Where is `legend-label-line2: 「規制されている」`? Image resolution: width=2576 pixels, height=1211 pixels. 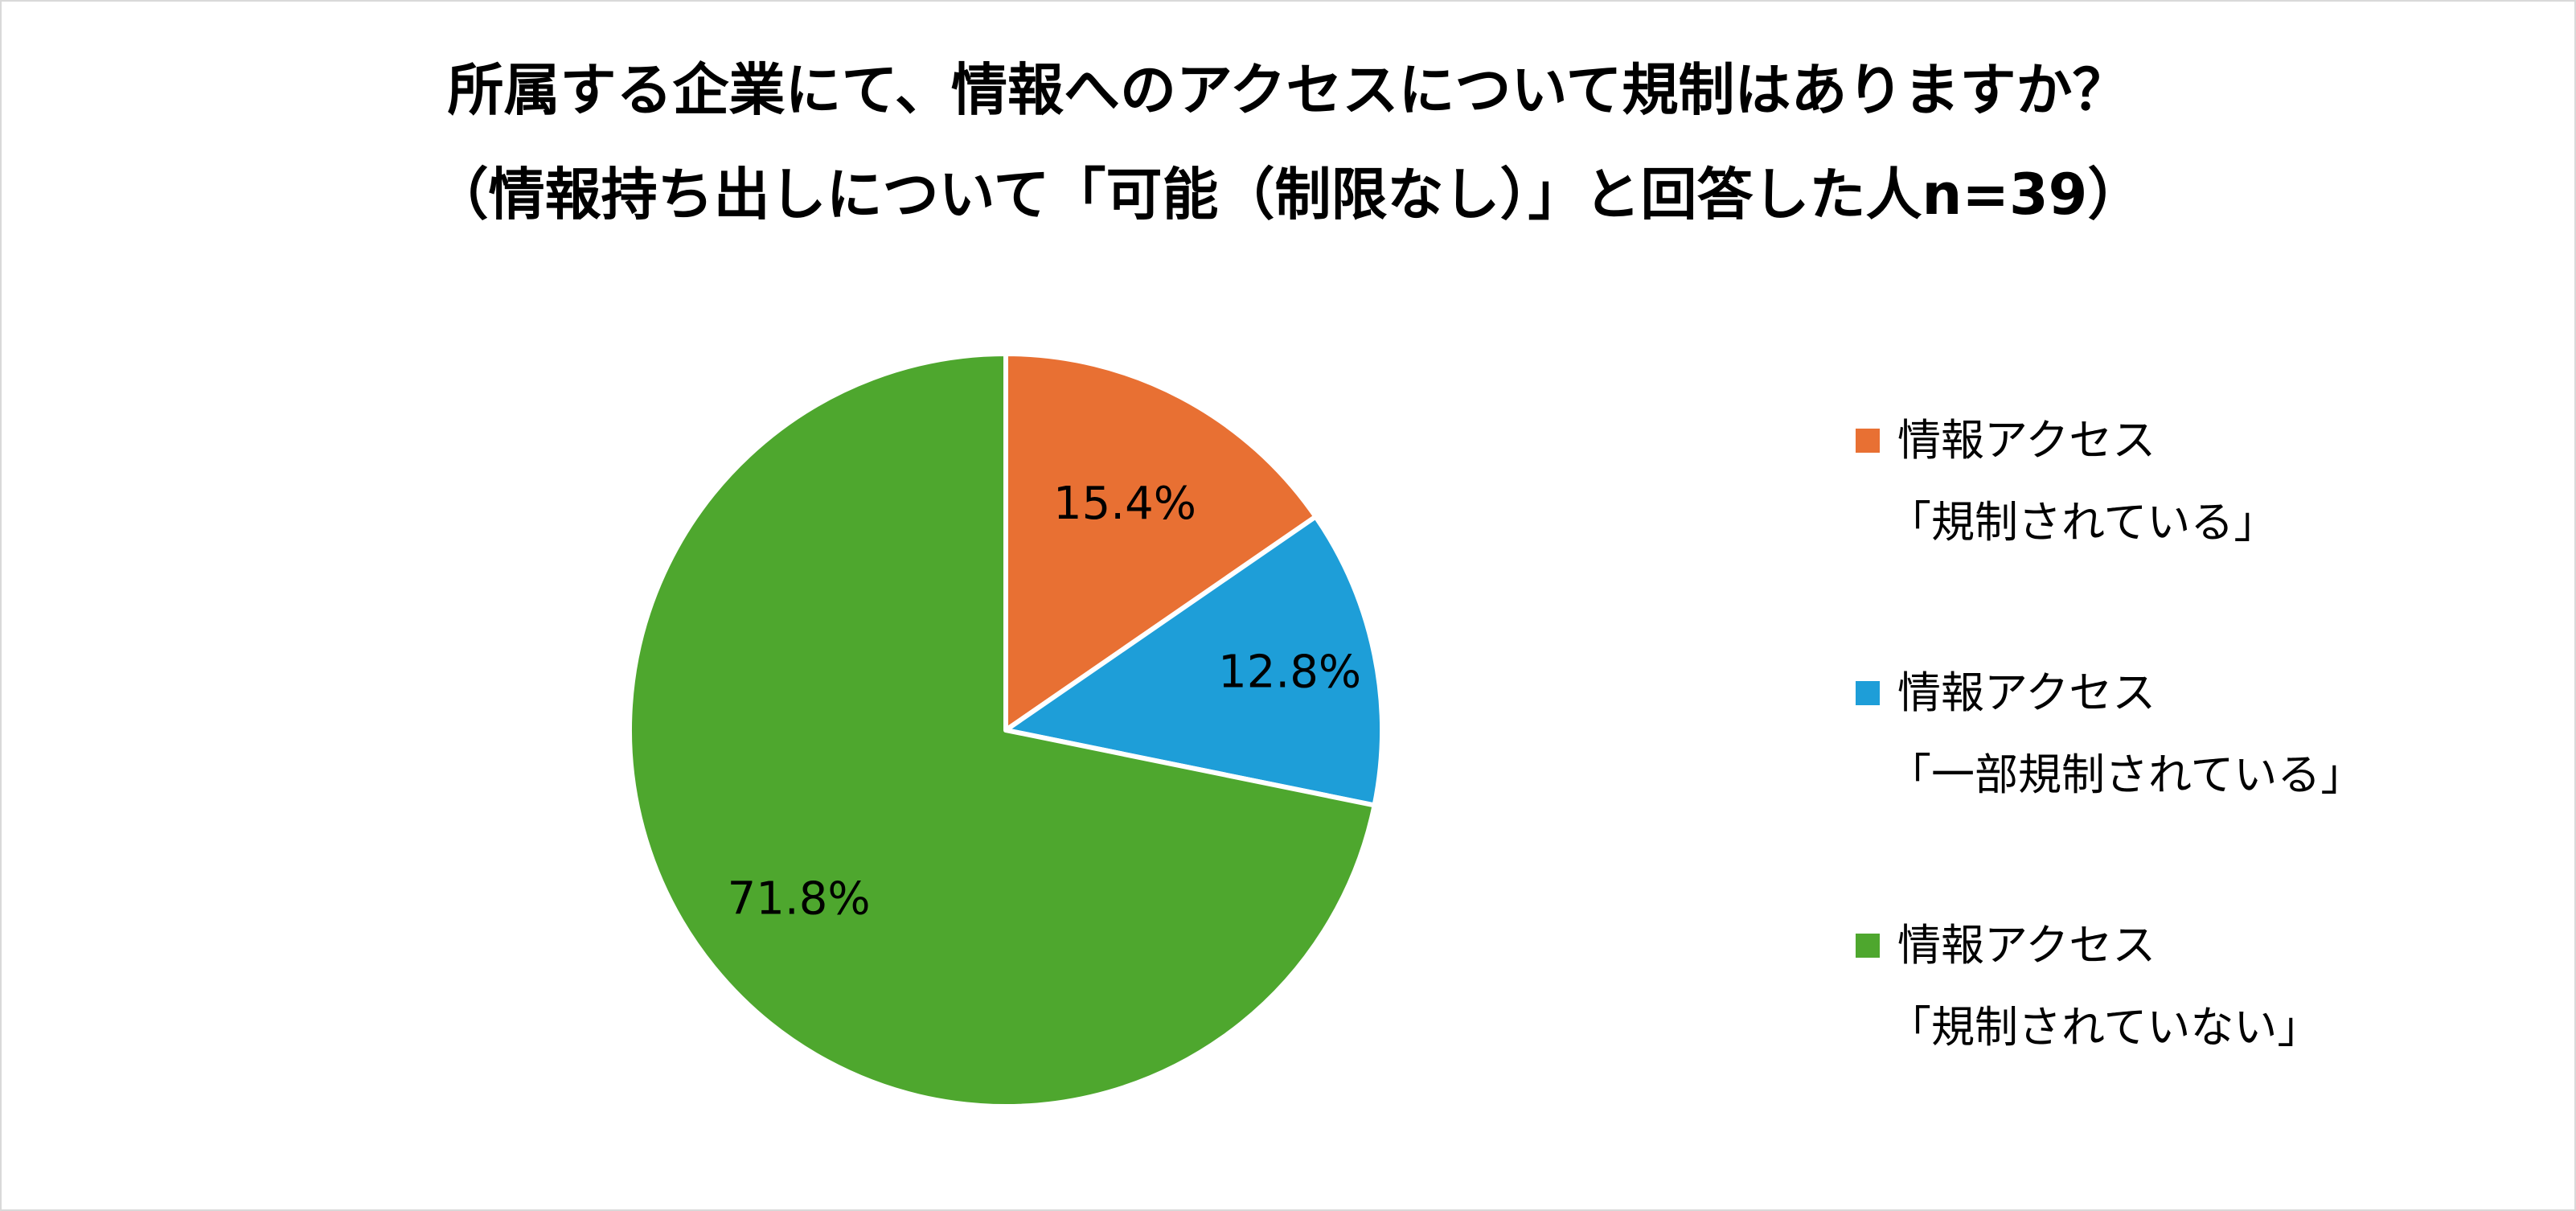
legend-label-line2: 「規制されている」 is located at coordinates (2083, 522).